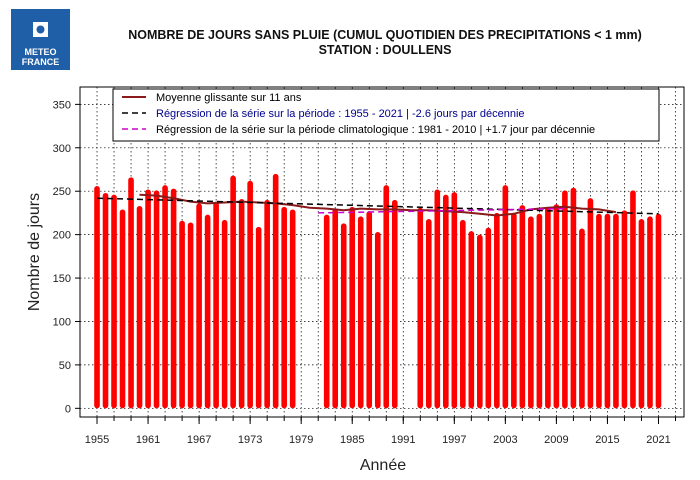 This screenshot has height=480, width=700. Describe the element at coordinates (62, 192) in the screenshot. I see `y-tick-label: 250` at that location.